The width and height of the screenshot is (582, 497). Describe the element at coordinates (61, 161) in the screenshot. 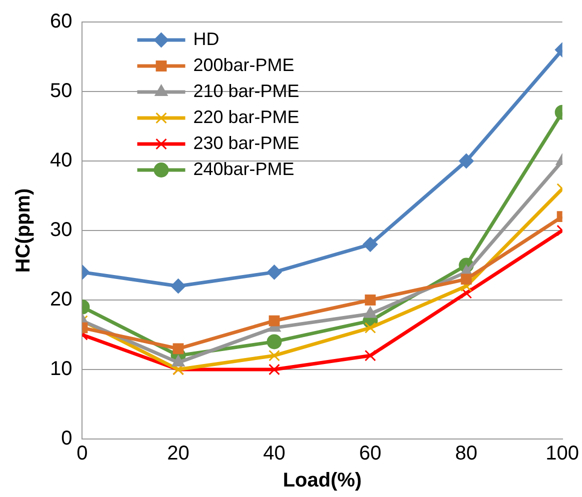

I see `y-tick-label: 40` at that location.